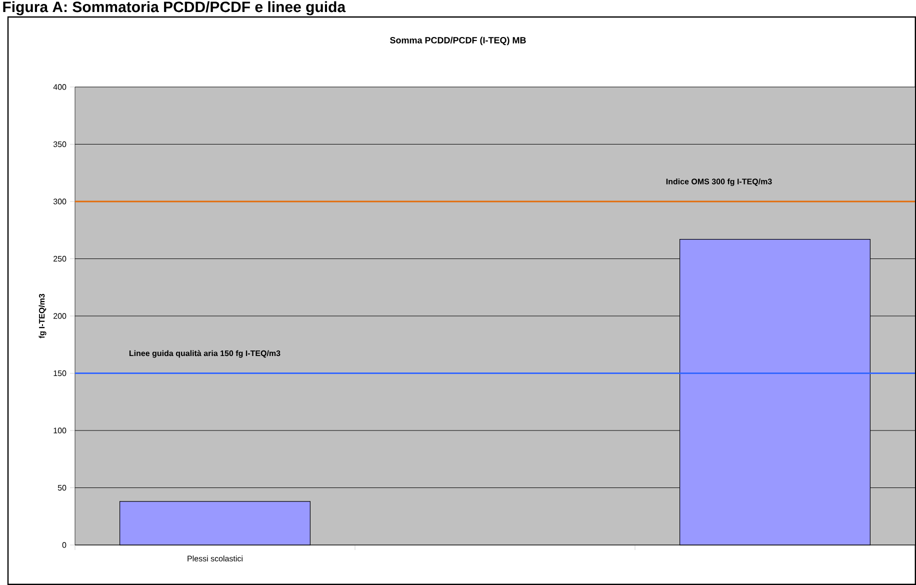  What do you see at coordinates (60, 431) in the screenshot?
I see `y-tick-label: 100` at bounding box center [60, 431].